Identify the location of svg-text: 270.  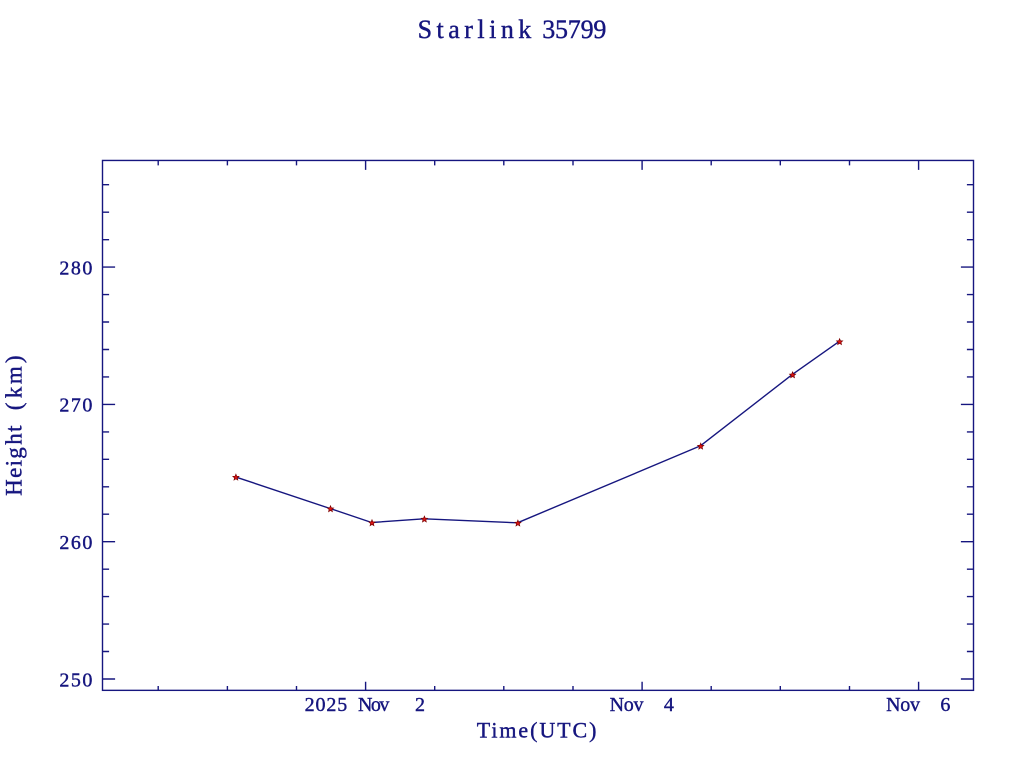
(75, 406).